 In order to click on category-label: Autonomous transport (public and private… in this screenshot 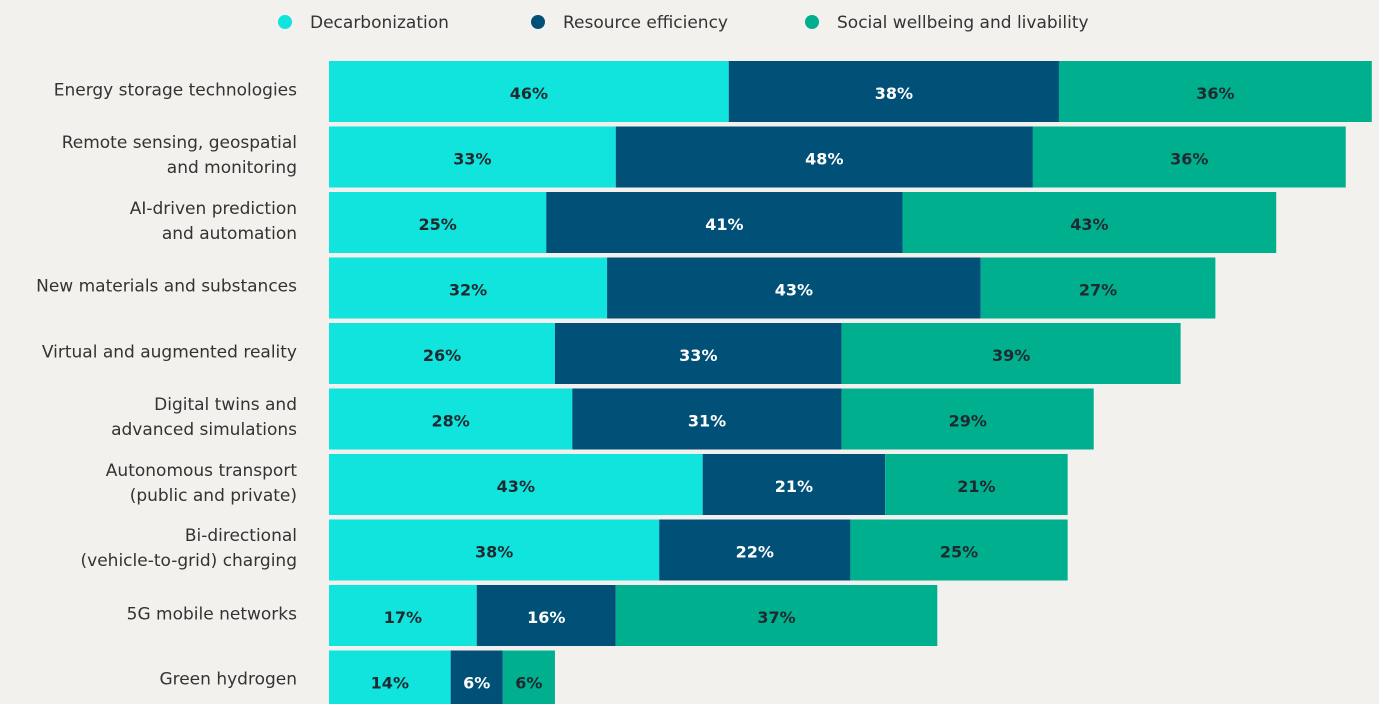, I will do `click(201, 483)`.